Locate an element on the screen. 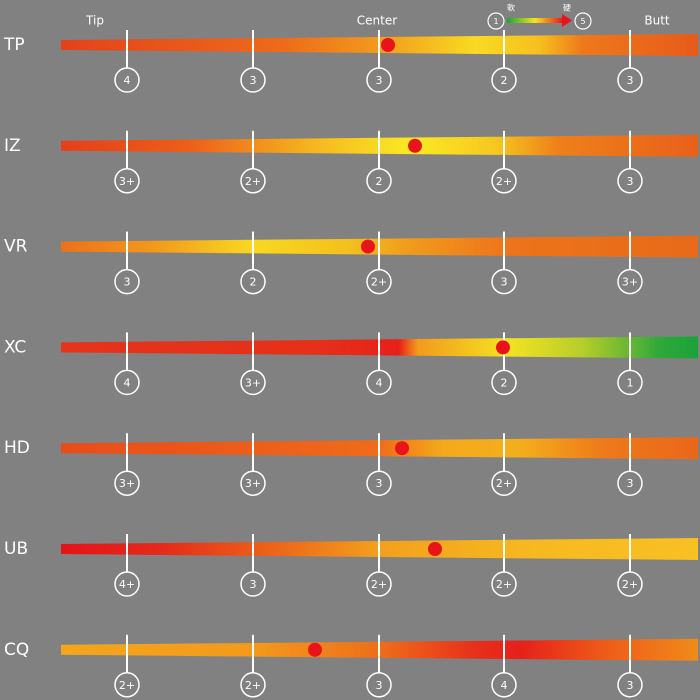 The height and width of the screenshot is (700, 700). shaft-row: XC 4 3+ 4 2 1 is located at coordinates (351, 364).